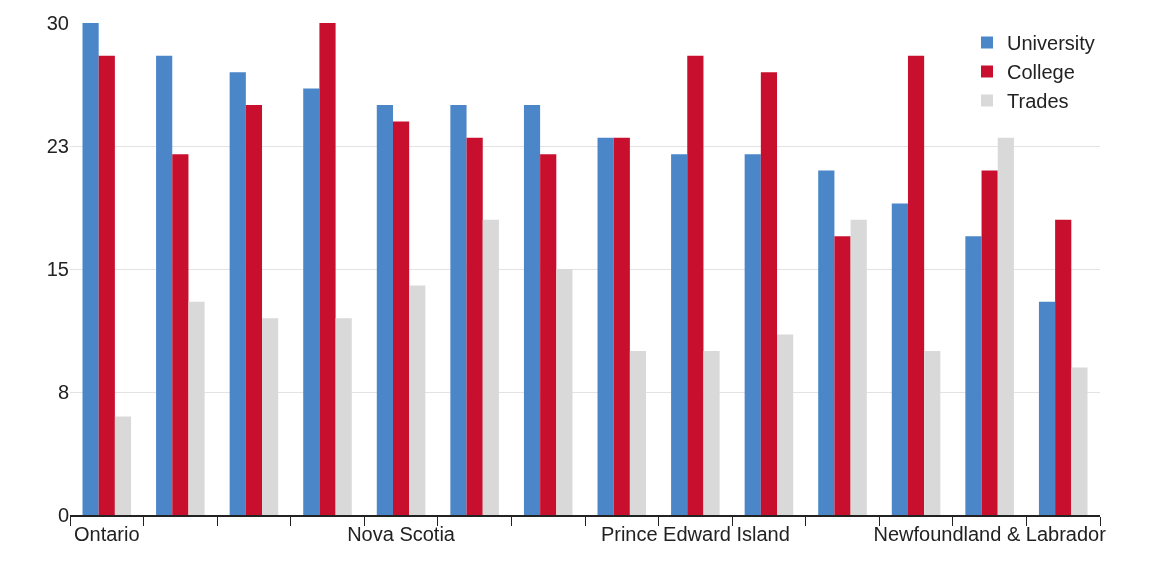  I want to click on y-tick-label: 23, so click(57, 146).